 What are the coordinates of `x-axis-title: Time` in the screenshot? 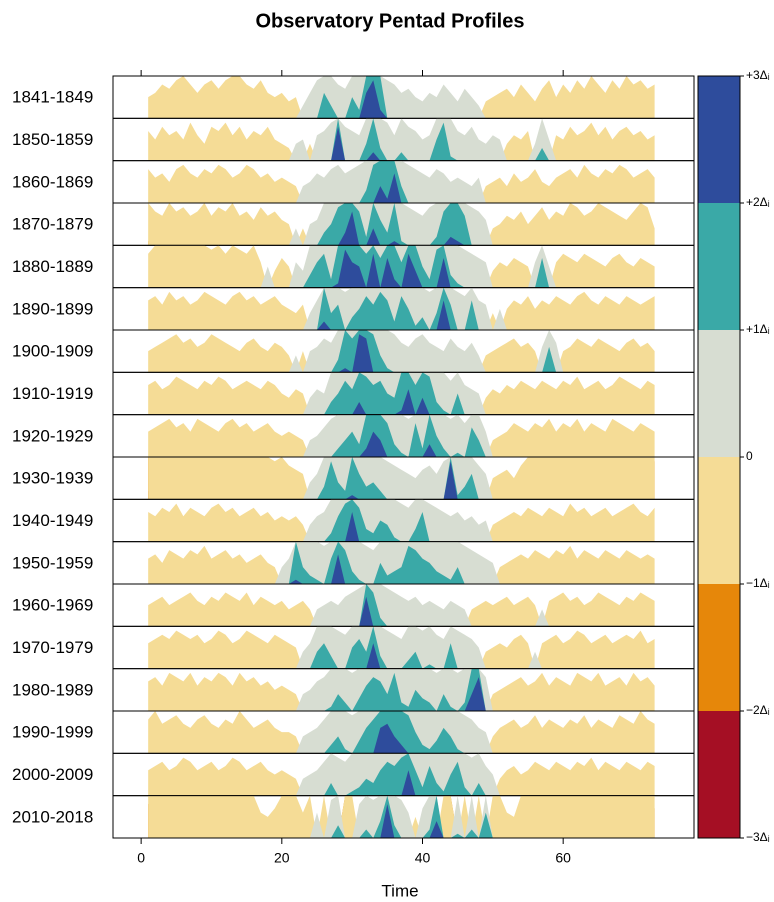 It's located at (399, 890).